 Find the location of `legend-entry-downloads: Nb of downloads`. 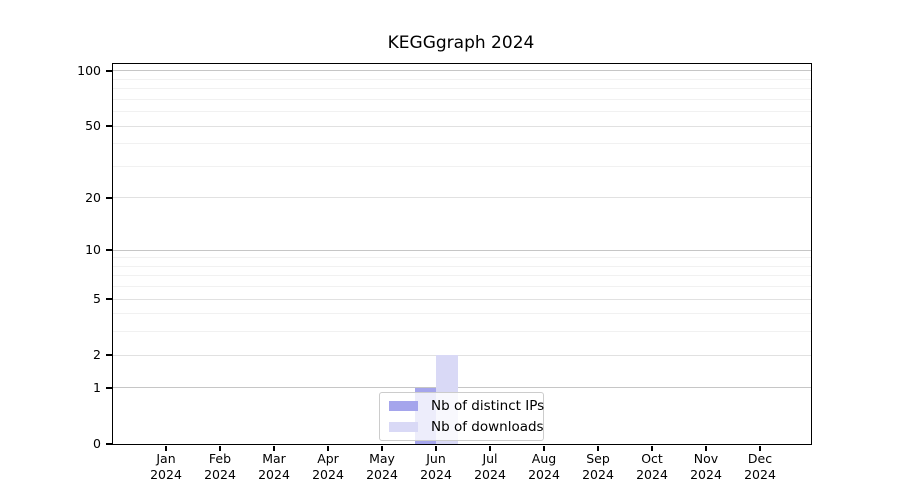

legend-entry-downloads: Nb of downloads is located at coordinates (466, 427).